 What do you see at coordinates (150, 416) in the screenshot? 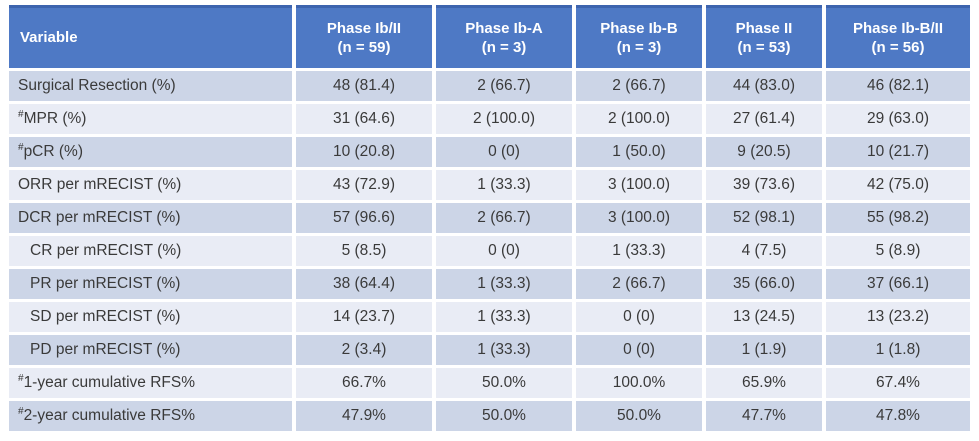
I see `row-label: #2-year cumulative RFS%` at bounding box center [150, 416].